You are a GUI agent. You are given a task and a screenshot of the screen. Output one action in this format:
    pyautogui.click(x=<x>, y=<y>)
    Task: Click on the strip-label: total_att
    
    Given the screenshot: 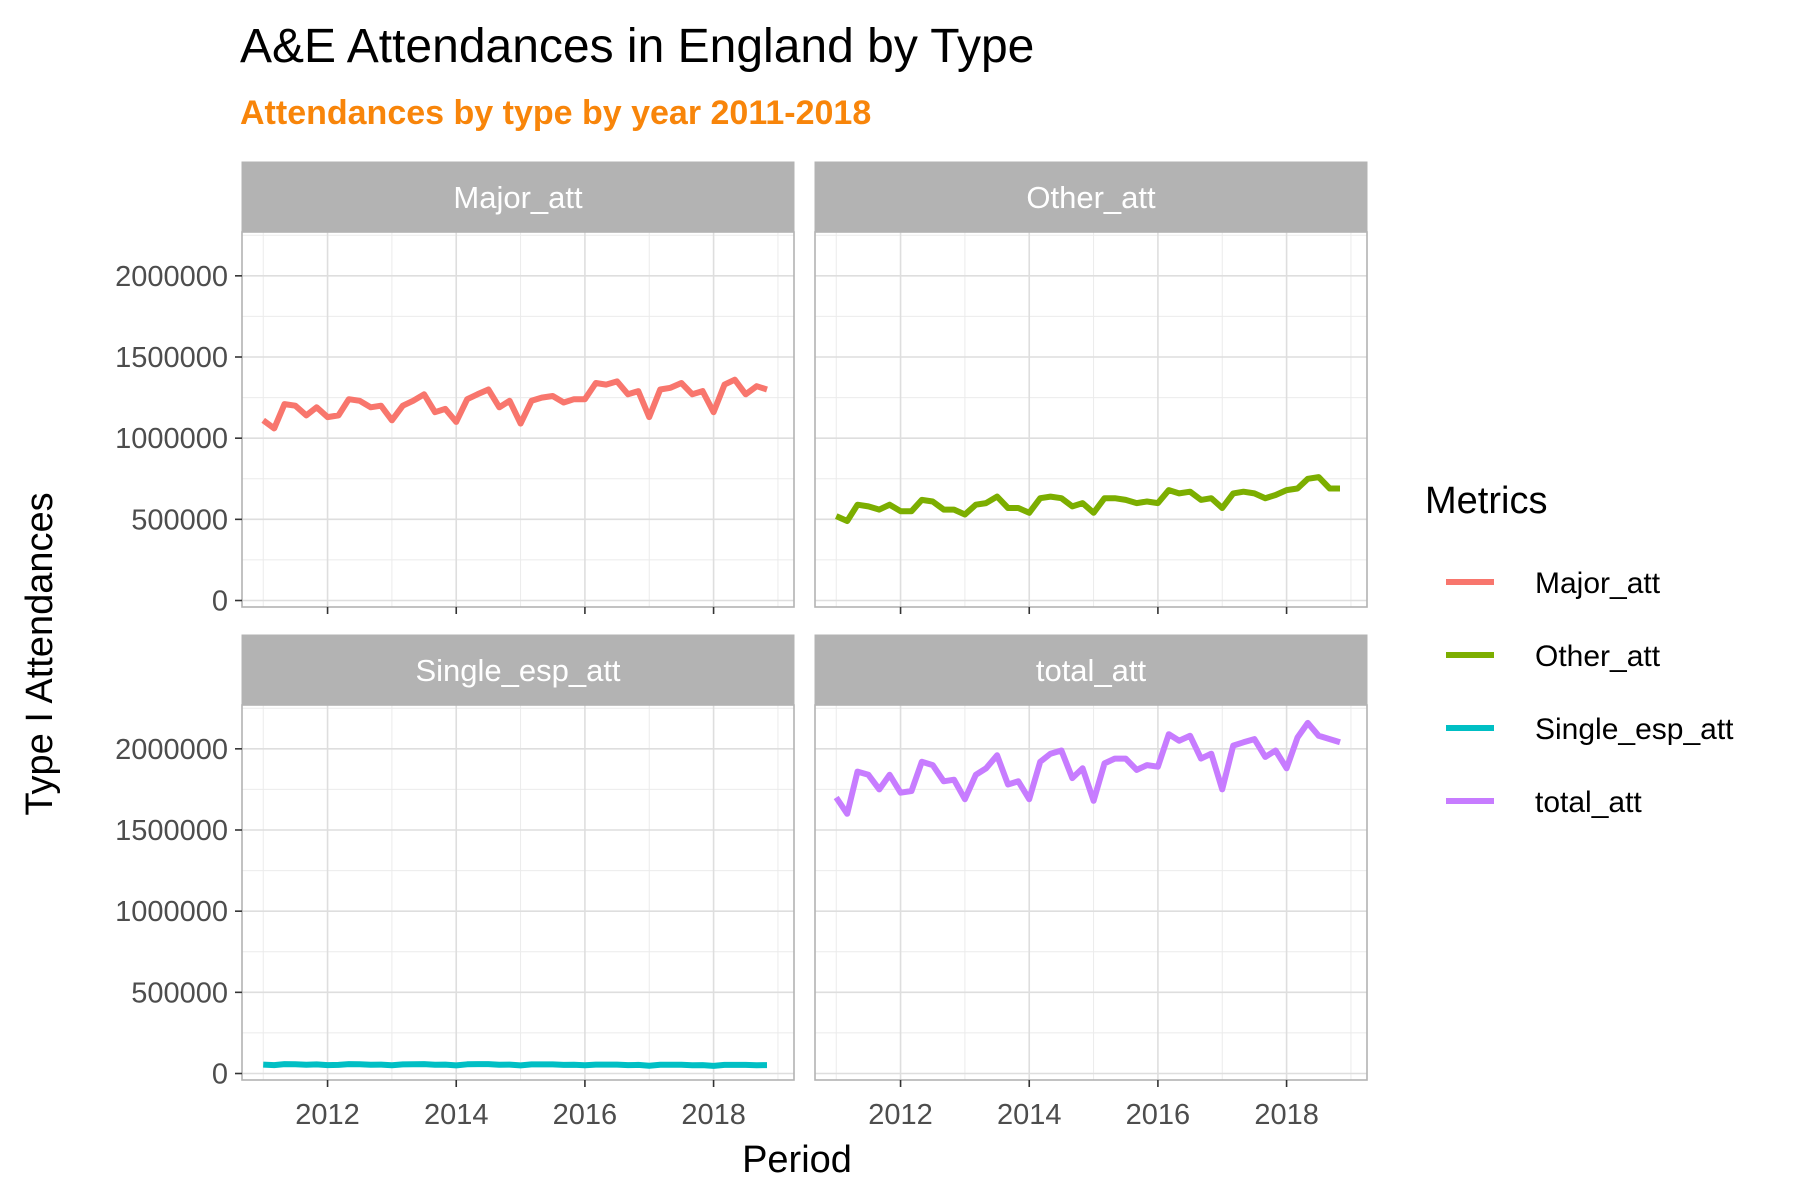 What is the action you would take?
    pyautogui.click(x=1091, y=670)
    